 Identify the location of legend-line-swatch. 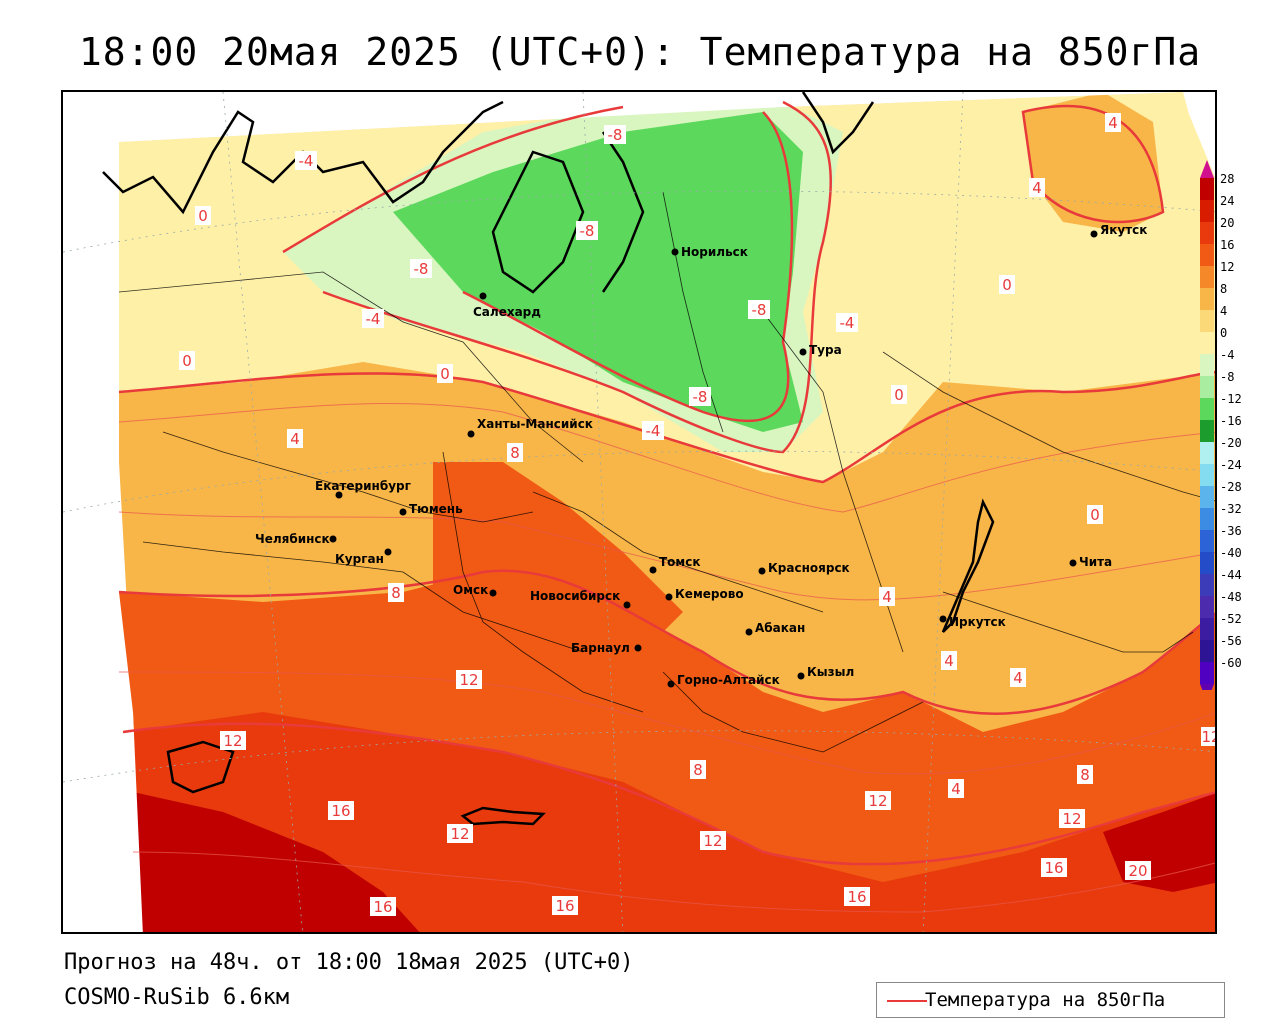
(907, 1001).